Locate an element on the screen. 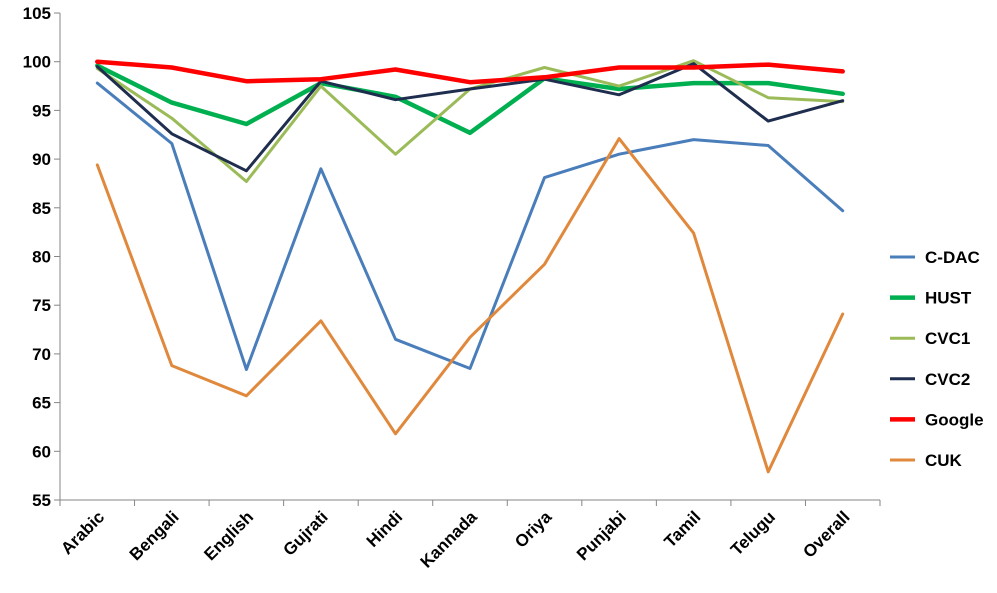 The height and width of the screenshot is (593, 997). x-tick-label: English is located at coordinates (228, 535).